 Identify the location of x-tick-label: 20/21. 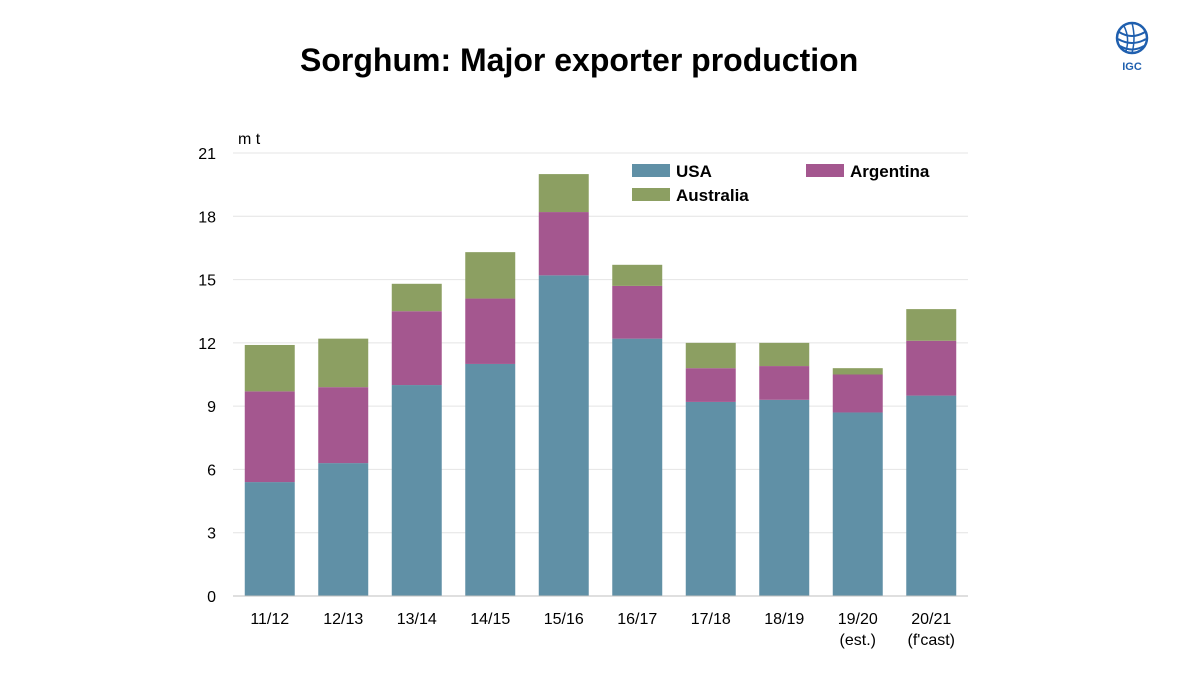
(931, 619).